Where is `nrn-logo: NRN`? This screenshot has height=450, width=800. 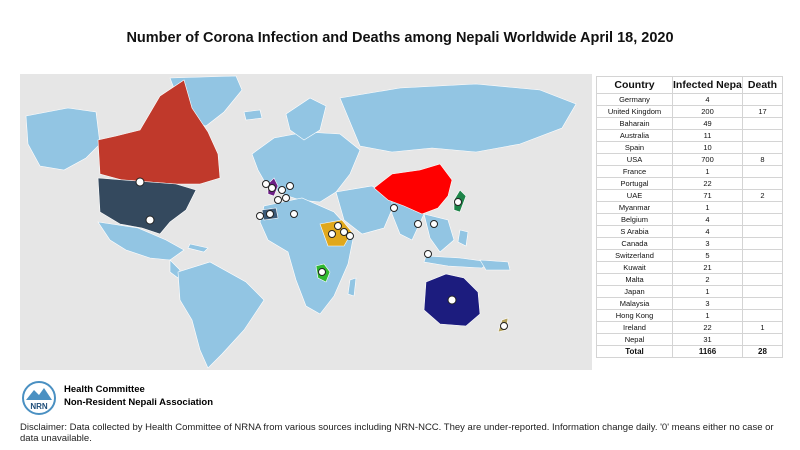 nrn-logo: NRN is located at coordinates (39, 398).